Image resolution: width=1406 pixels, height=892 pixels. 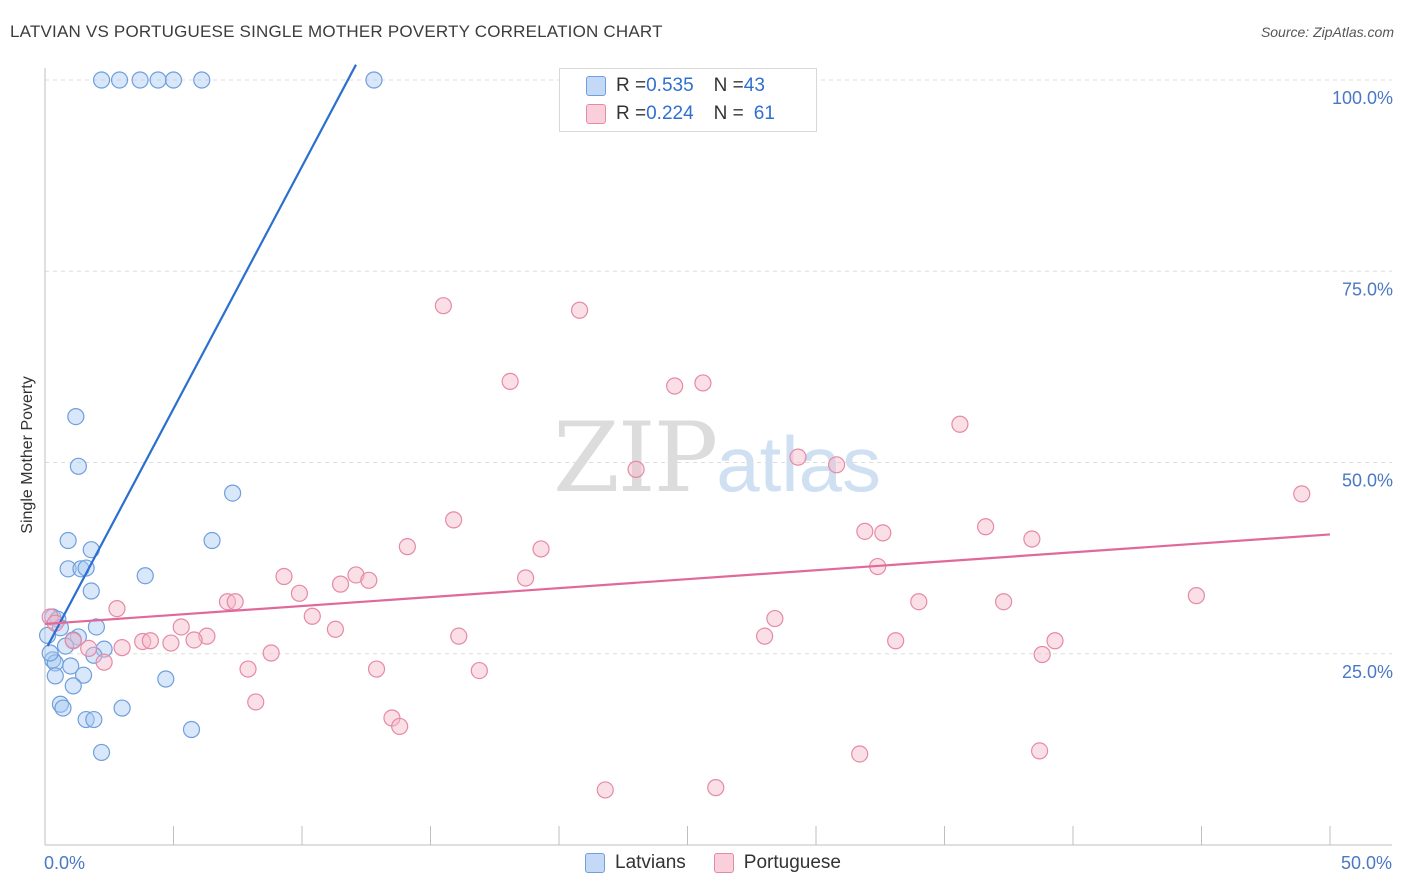 I want to click on legend-n-label: N =, so click(x=728, y=85).